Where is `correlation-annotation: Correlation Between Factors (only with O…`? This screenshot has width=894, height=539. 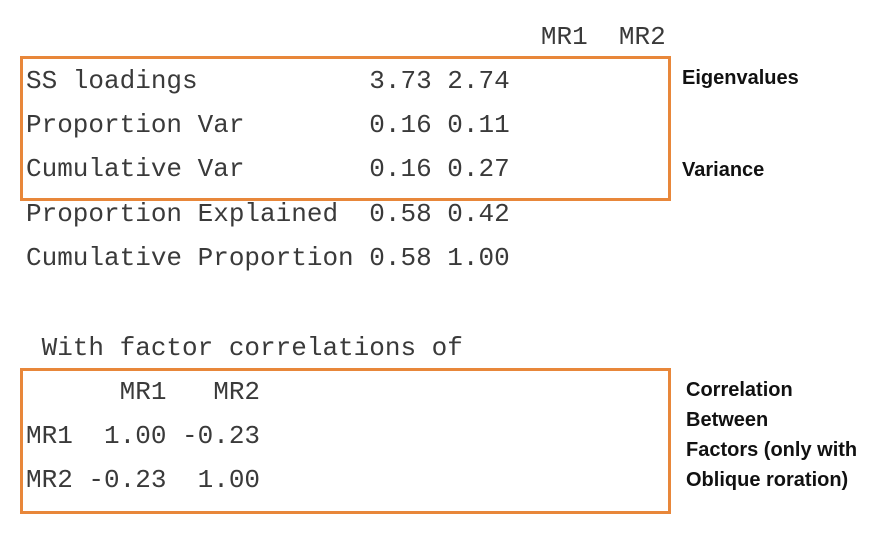
correlation-annotation: Correlation Between Factors (only with O… is located at coordinates (772, 435).